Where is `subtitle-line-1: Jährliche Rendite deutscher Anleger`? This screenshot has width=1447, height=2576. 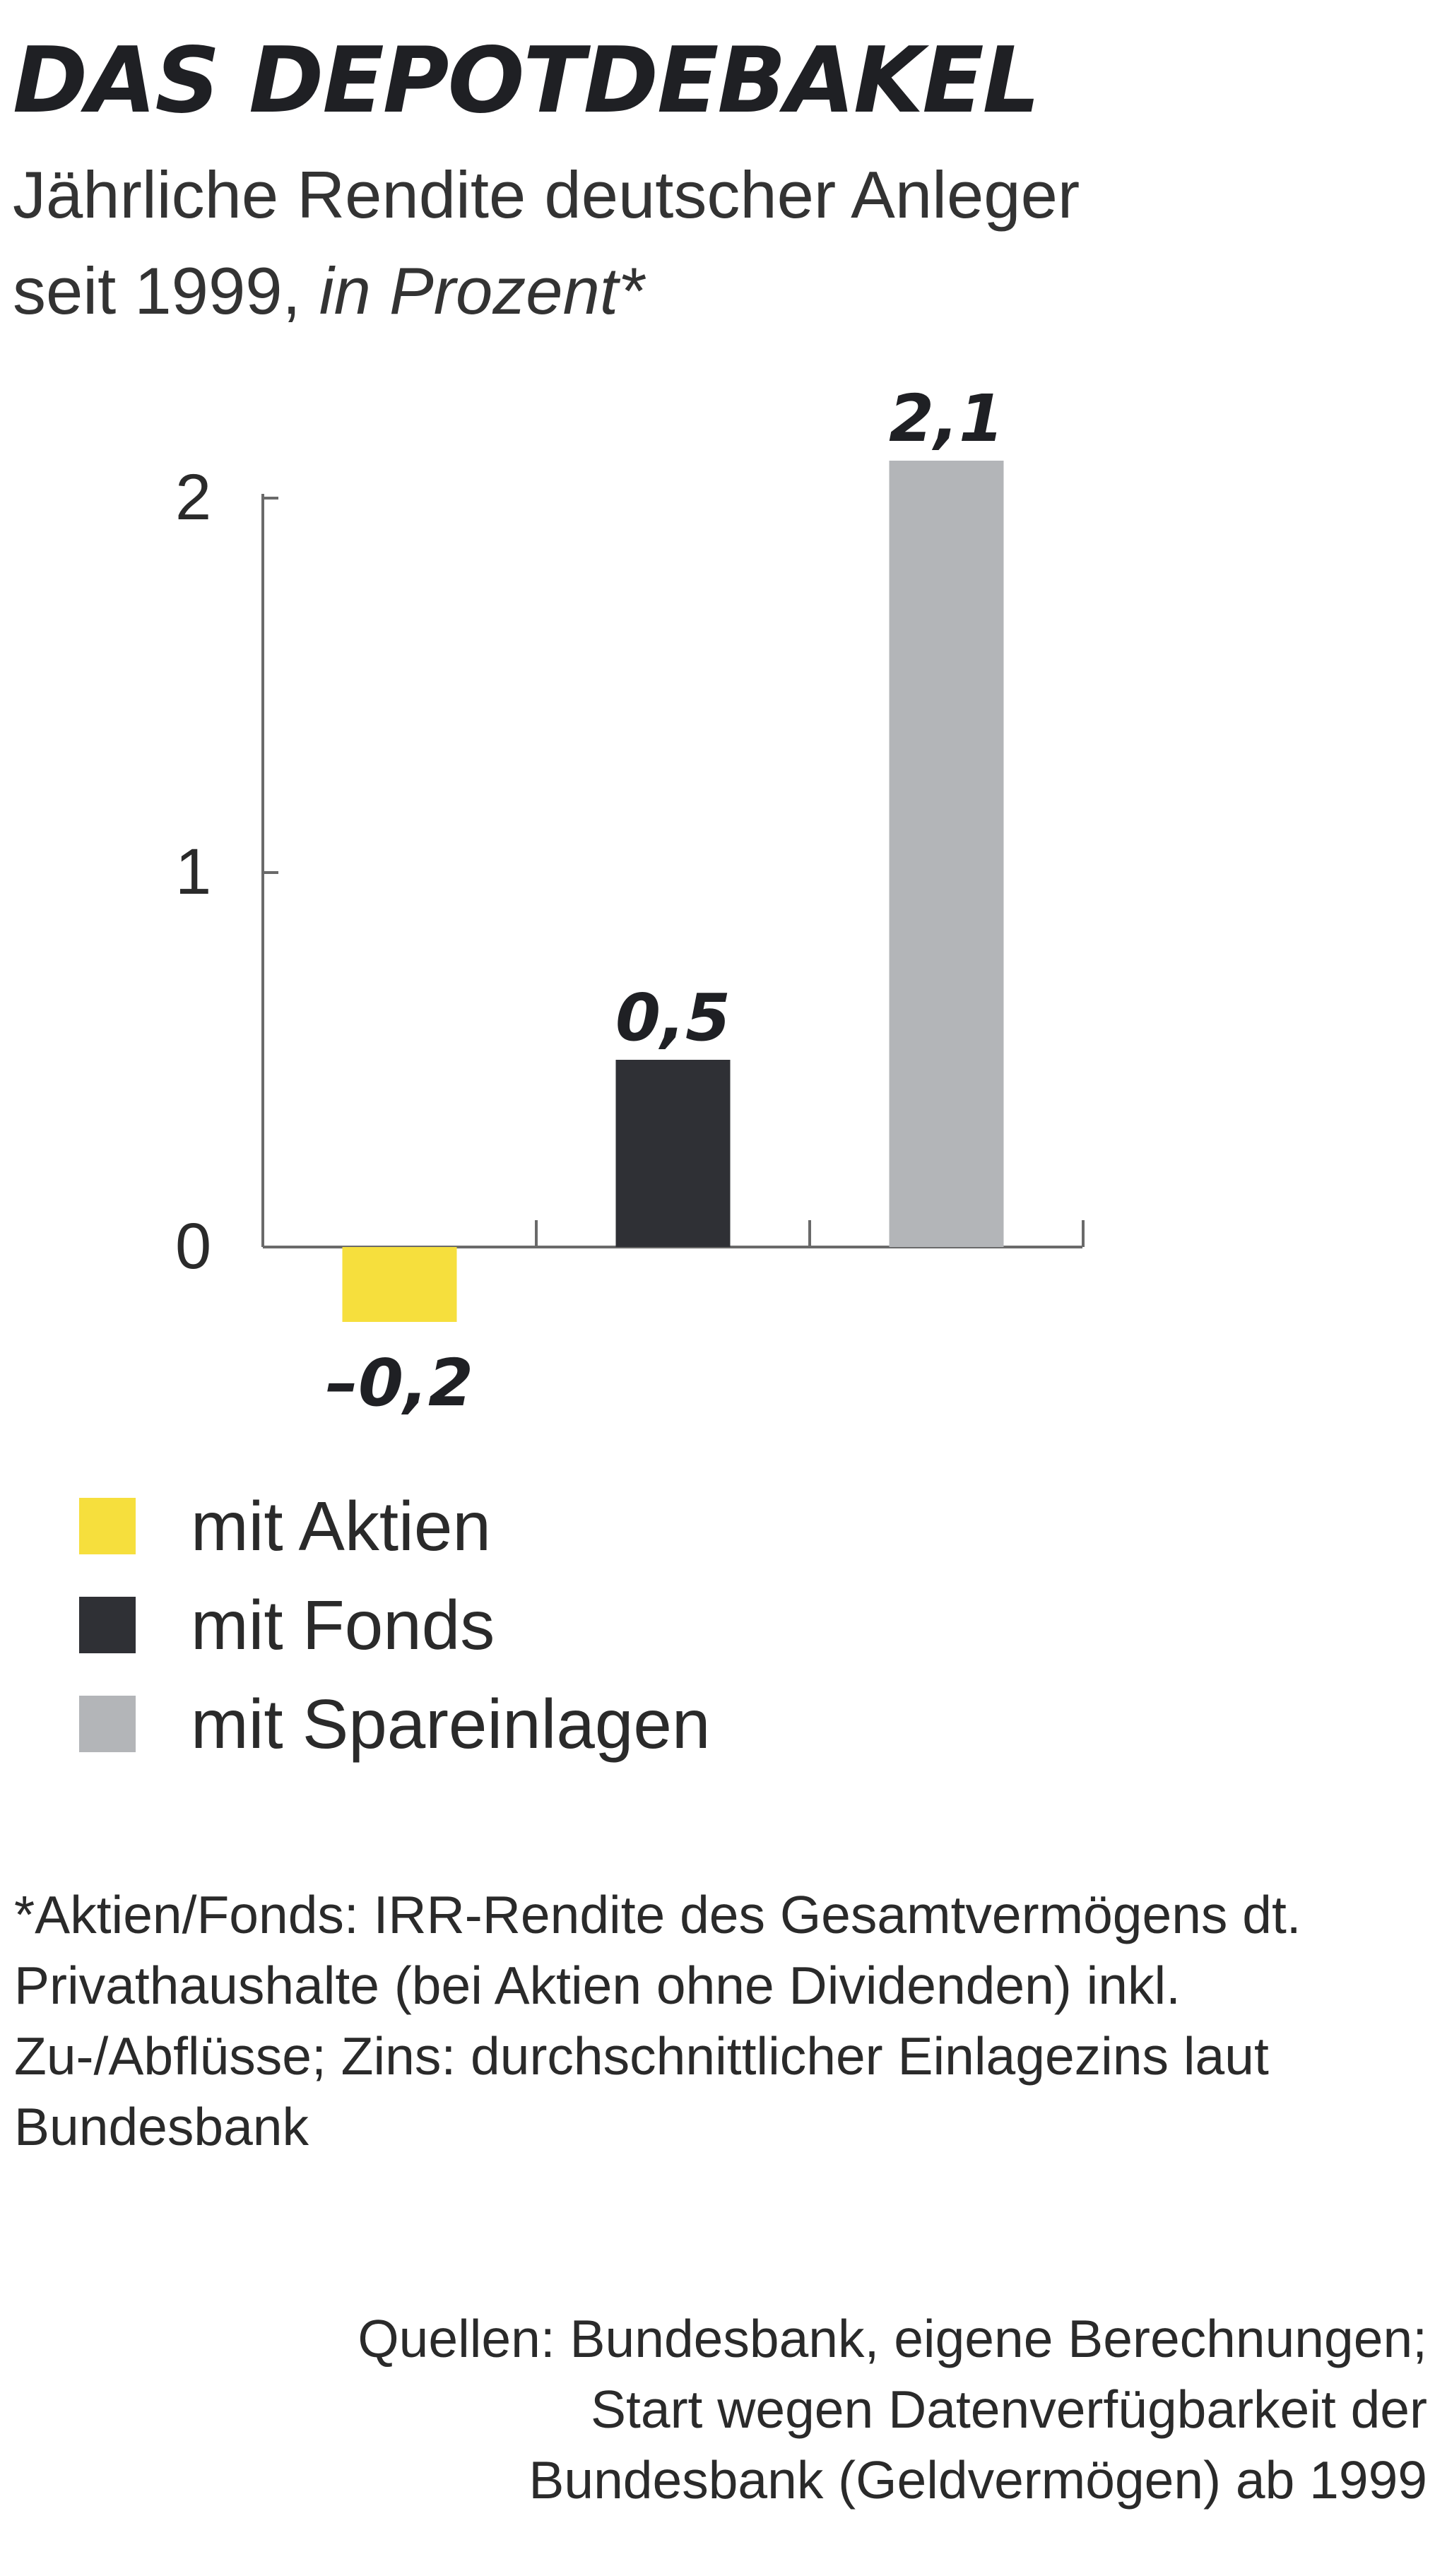 subtitle-line-1: Jährliche Rendite deutscher Anleger is located at coordinates (546, 195).